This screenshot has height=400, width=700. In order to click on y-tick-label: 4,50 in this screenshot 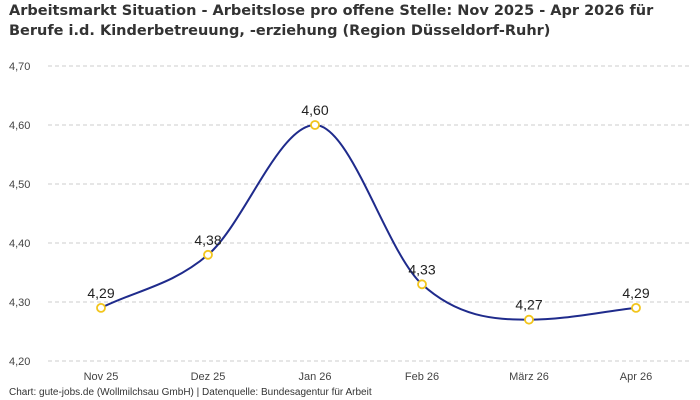, I will do `click(19, 185)`.